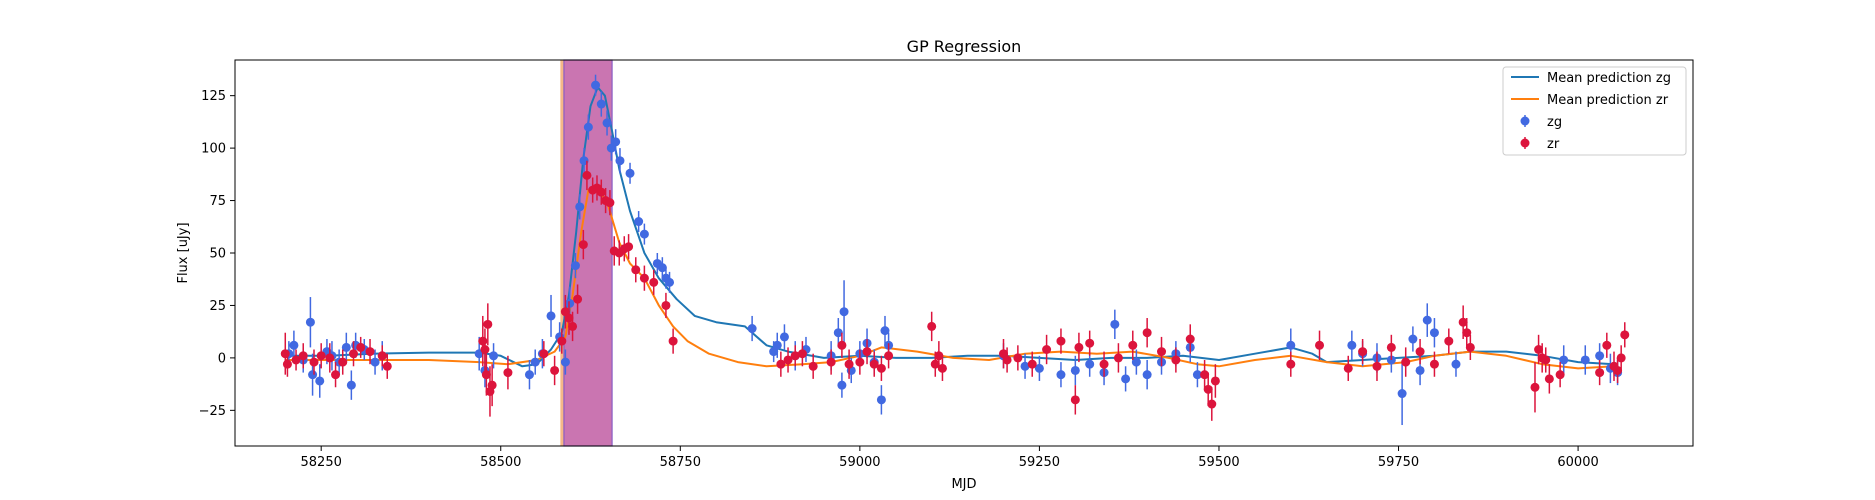 The image size is (1875, 500). What do you see at coordinates (217, 254) in the screenshot?
I see `y-tick-label: 50` at bounding box center [217, 254].